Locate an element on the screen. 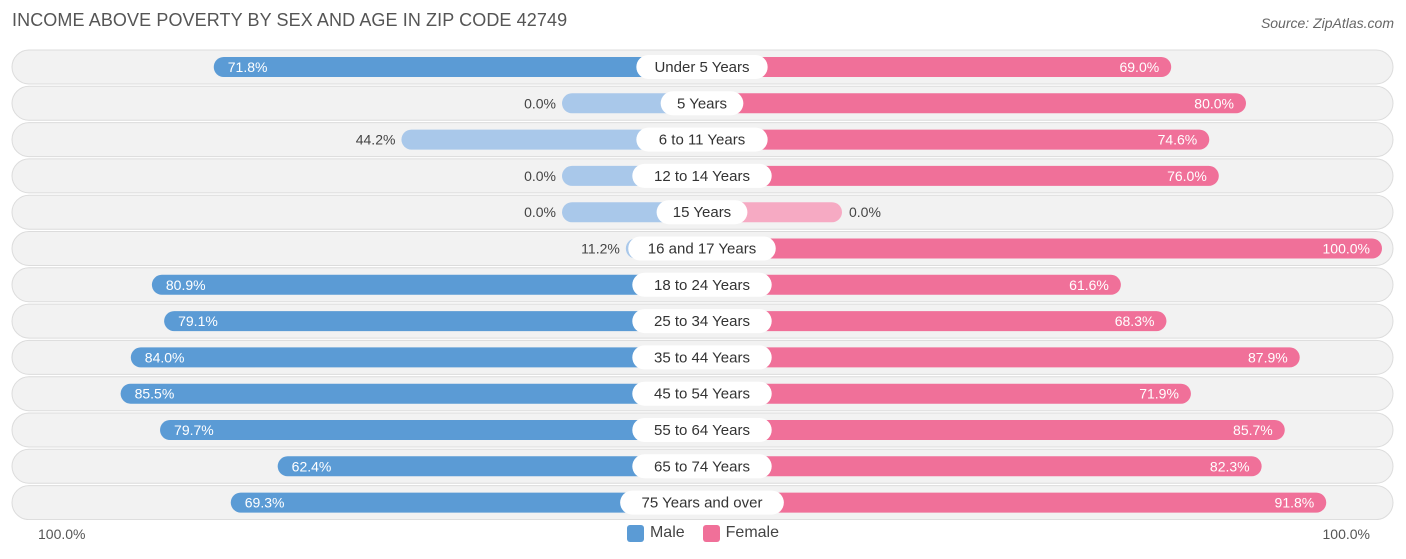  source-label: Source: ZipAtlas.com is located at coordinates (1327, 23).